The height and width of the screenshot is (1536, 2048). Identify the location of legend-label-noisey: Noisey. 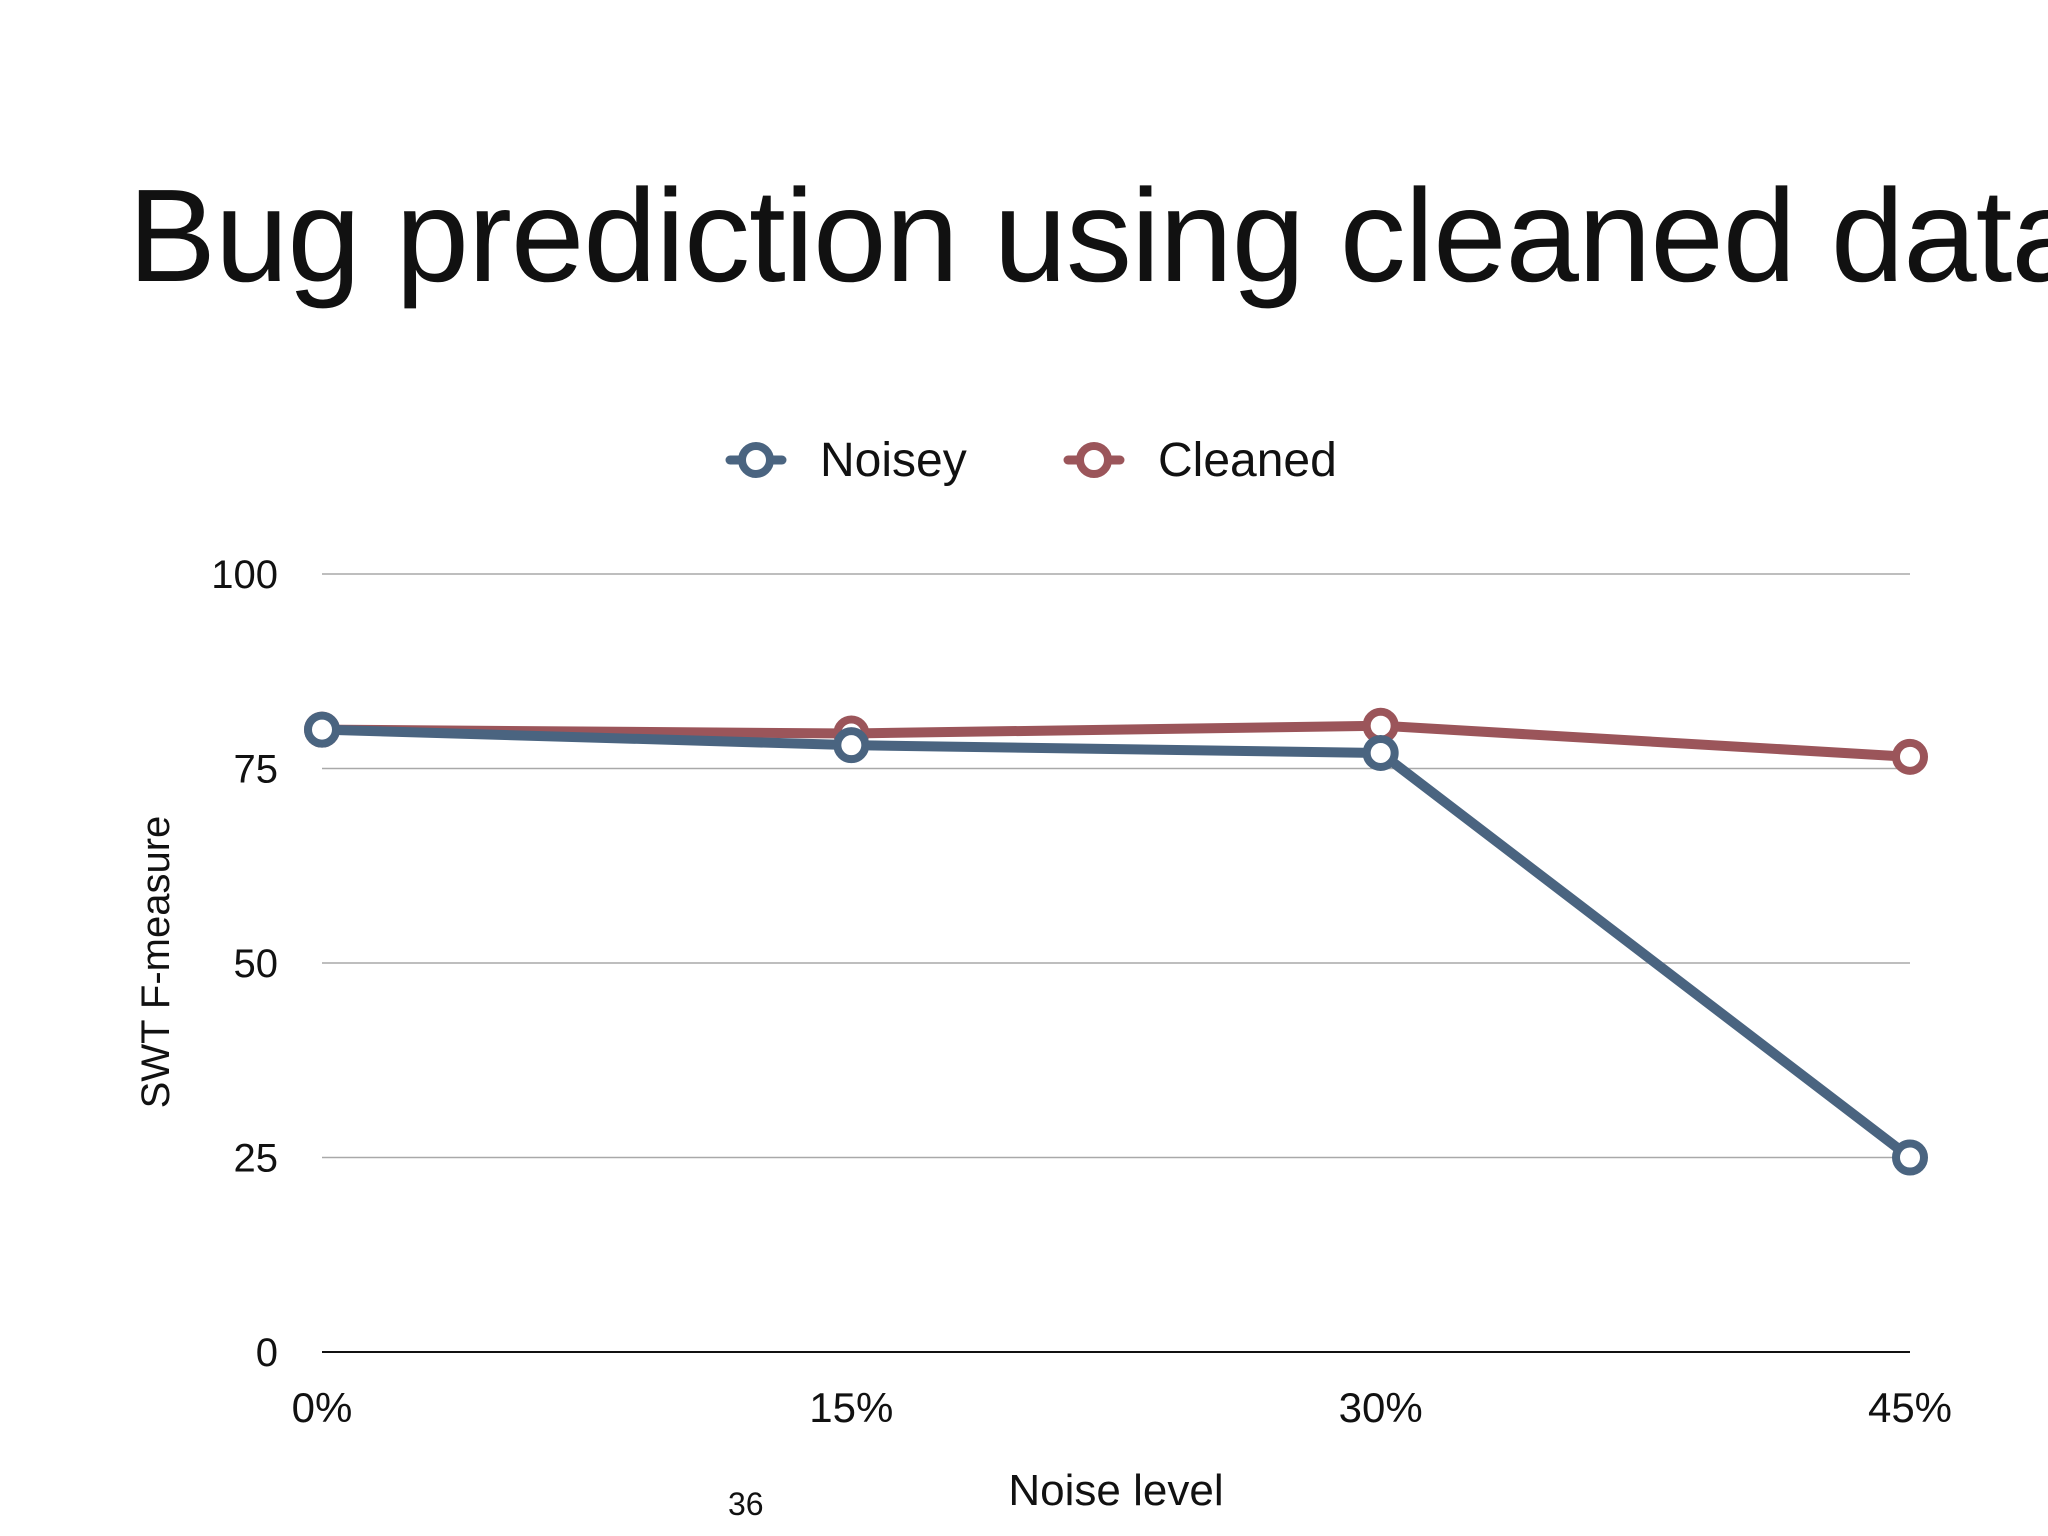
(893, 460).